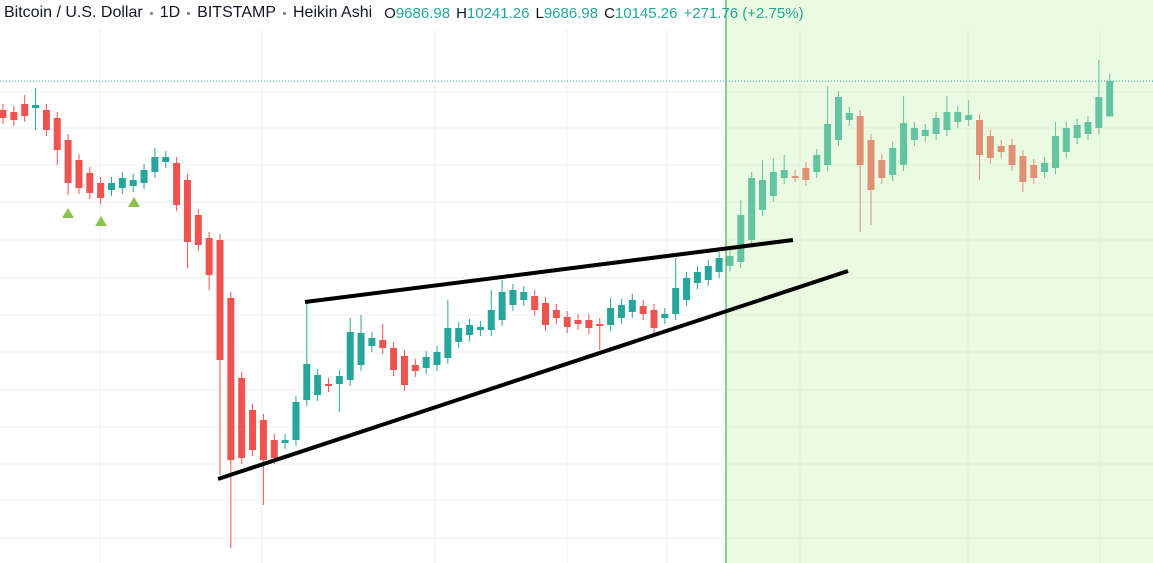 The image size is (1153, 563). I want to click on open-label: O, so click(390, 13).